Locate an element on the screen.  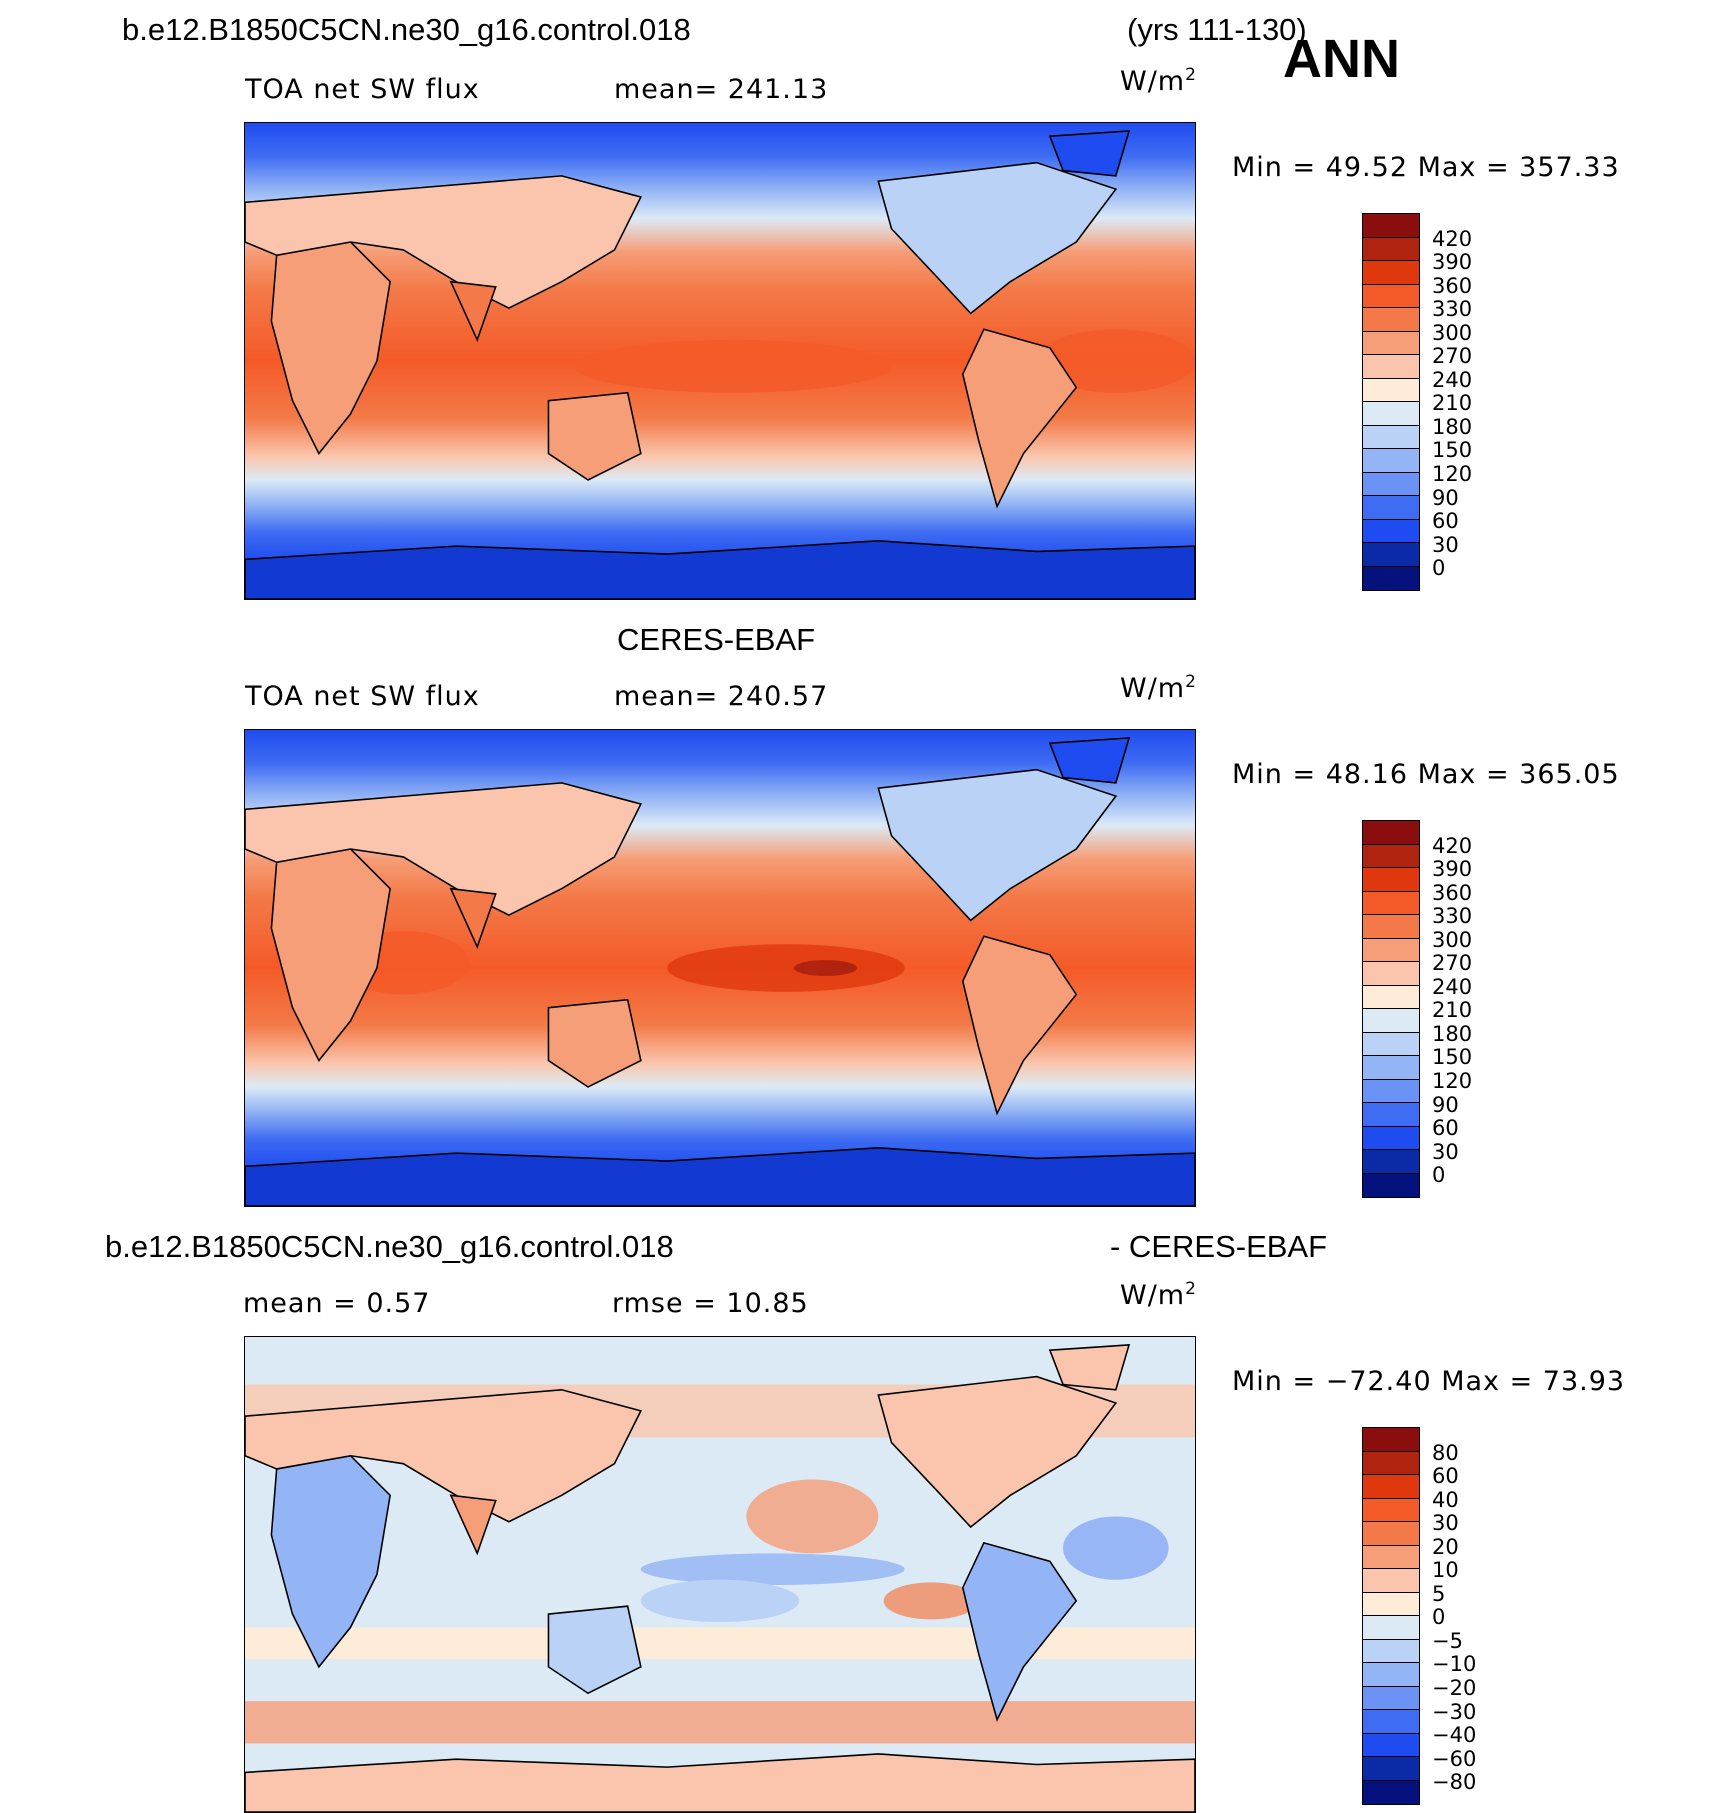
panel1-tick: 30 is located at coordinates (1445, 545).